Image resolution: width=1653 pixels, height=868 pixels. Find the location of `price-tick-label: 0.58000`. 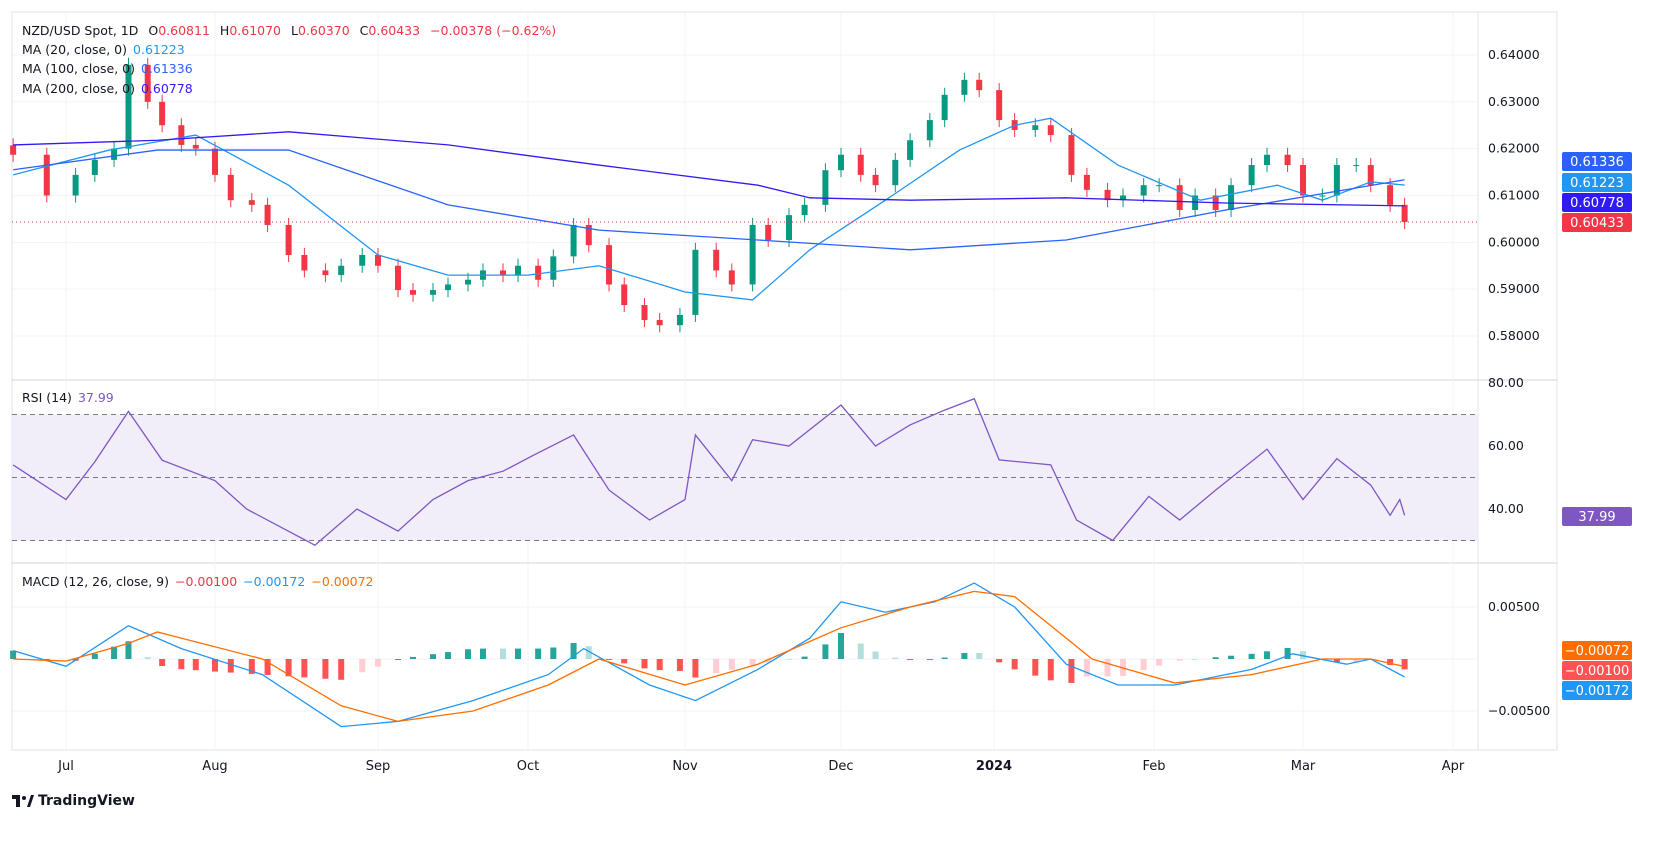

price-tick-label: 0.58000 is located at coordinates (1514, 335).